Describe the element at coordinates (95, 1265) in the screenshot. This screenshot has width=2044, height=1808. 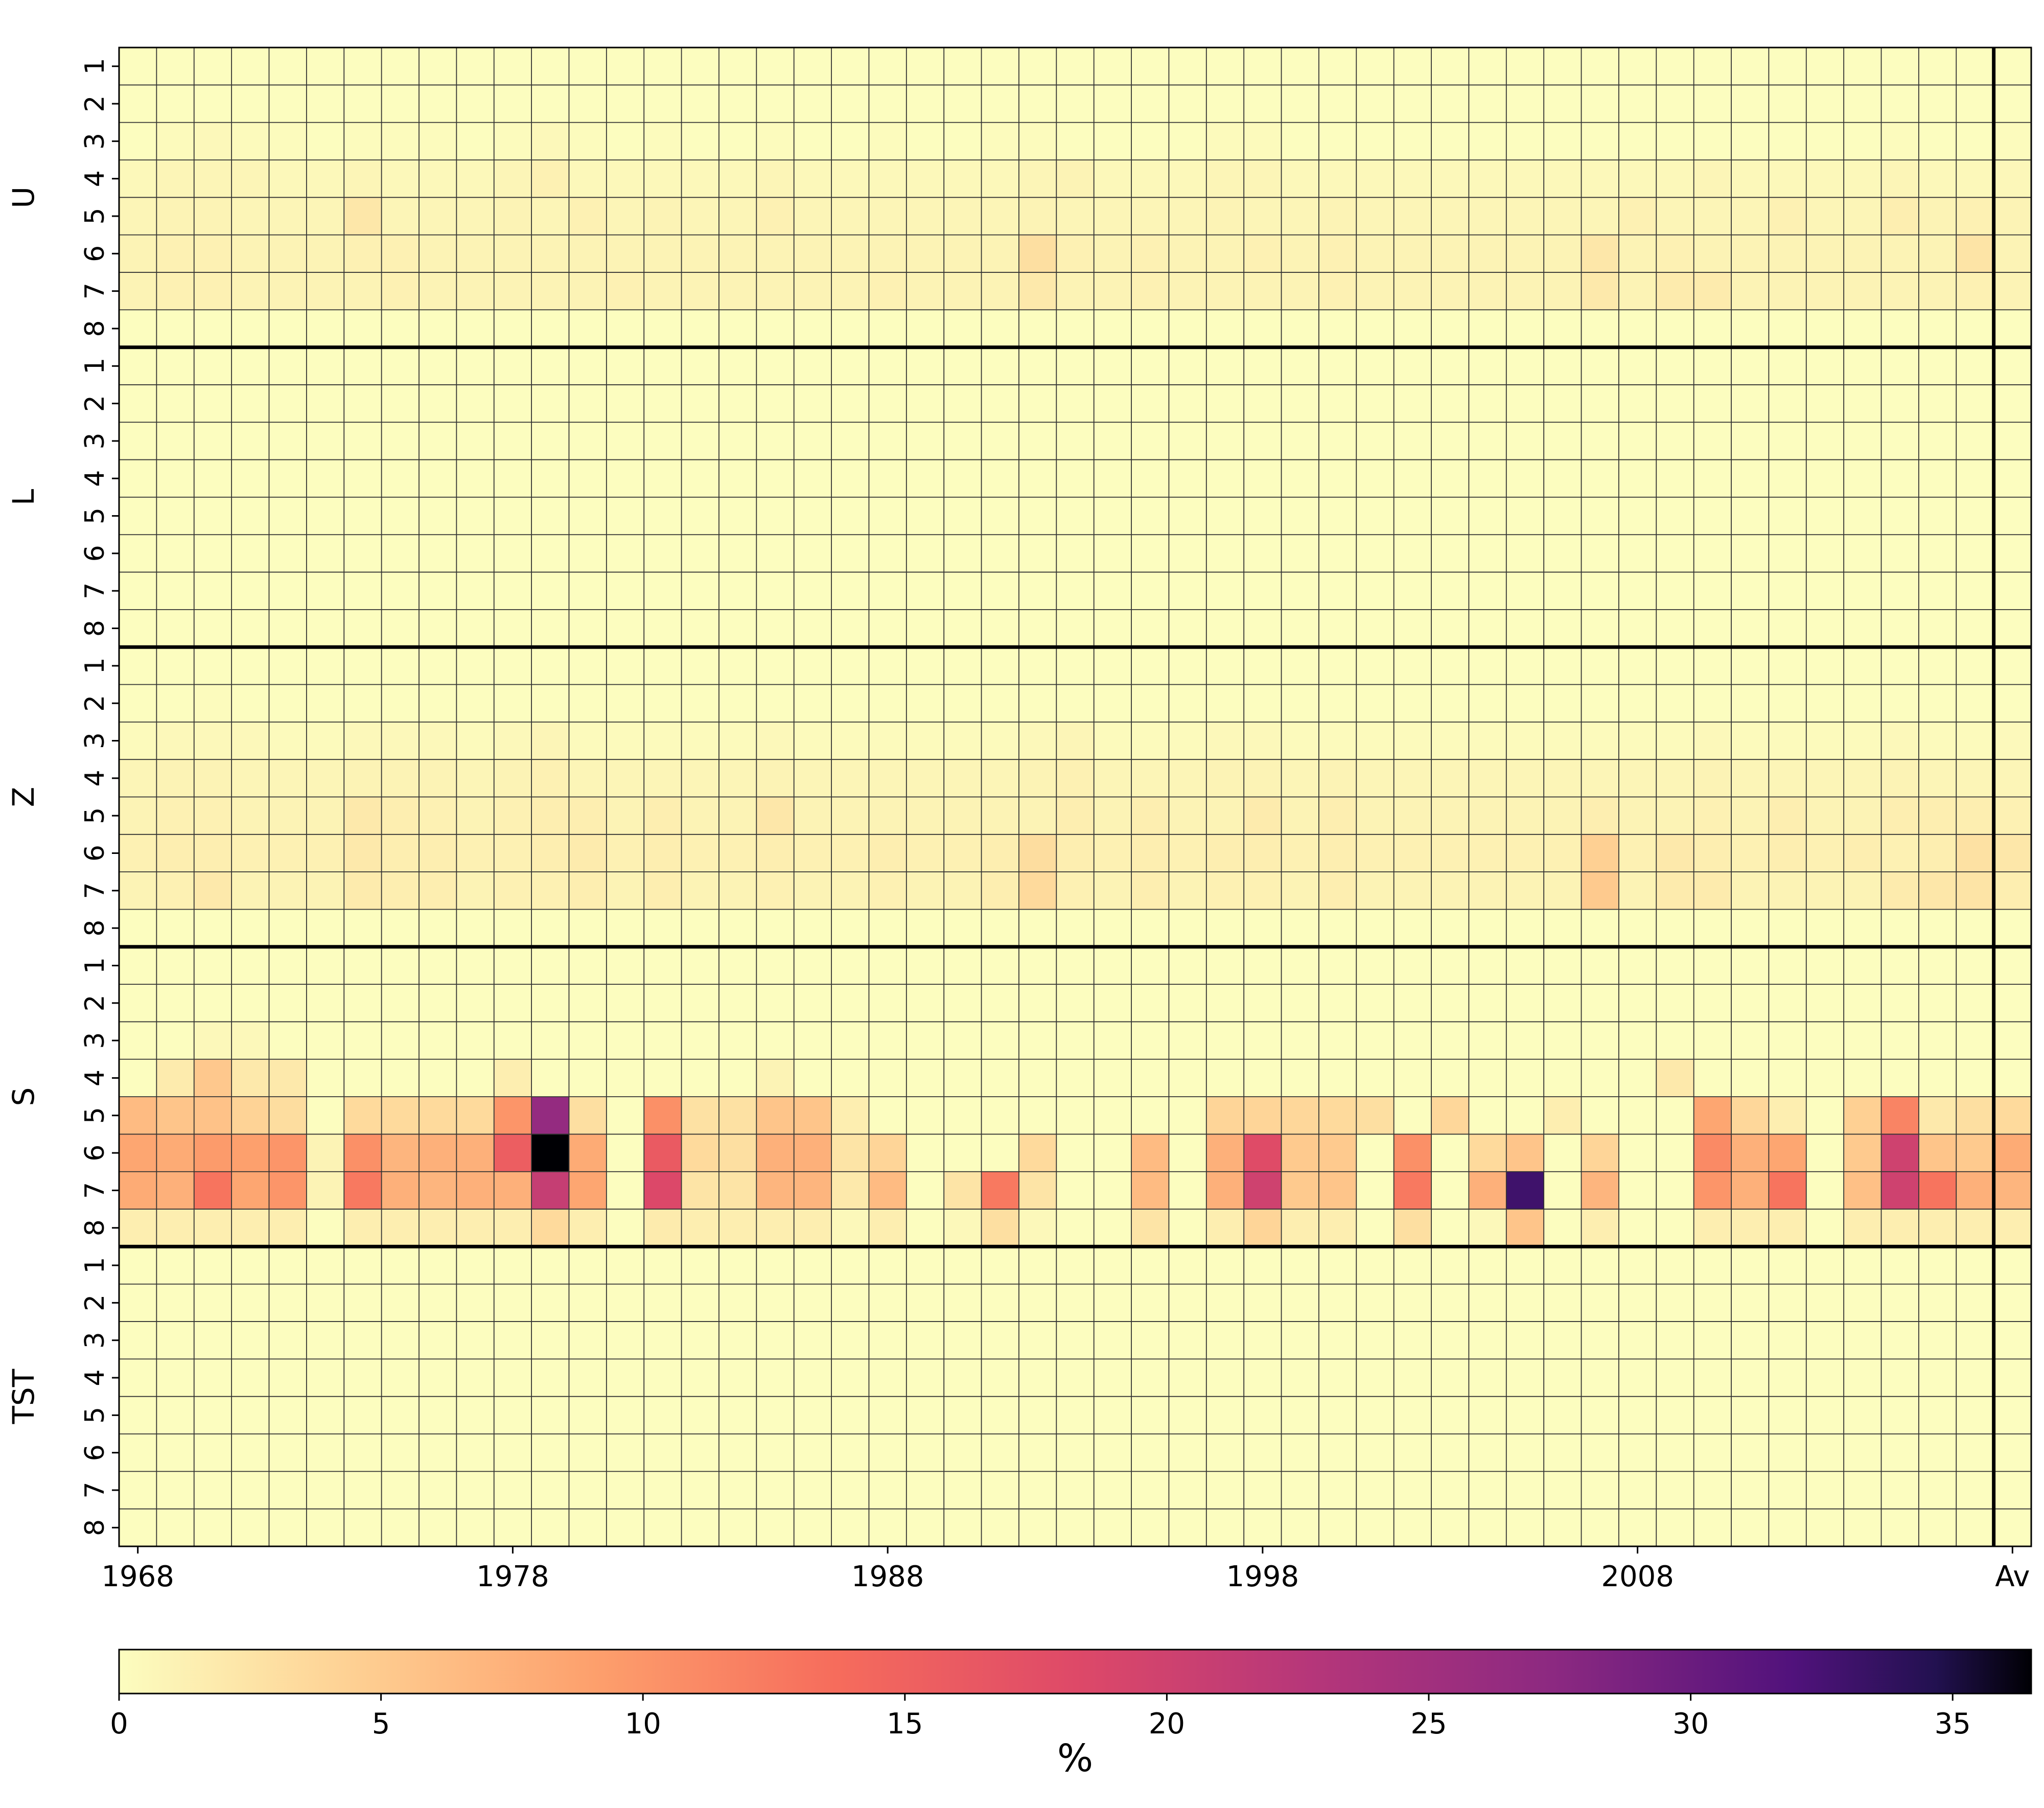
I see `y-tick-label: 1` at that location.